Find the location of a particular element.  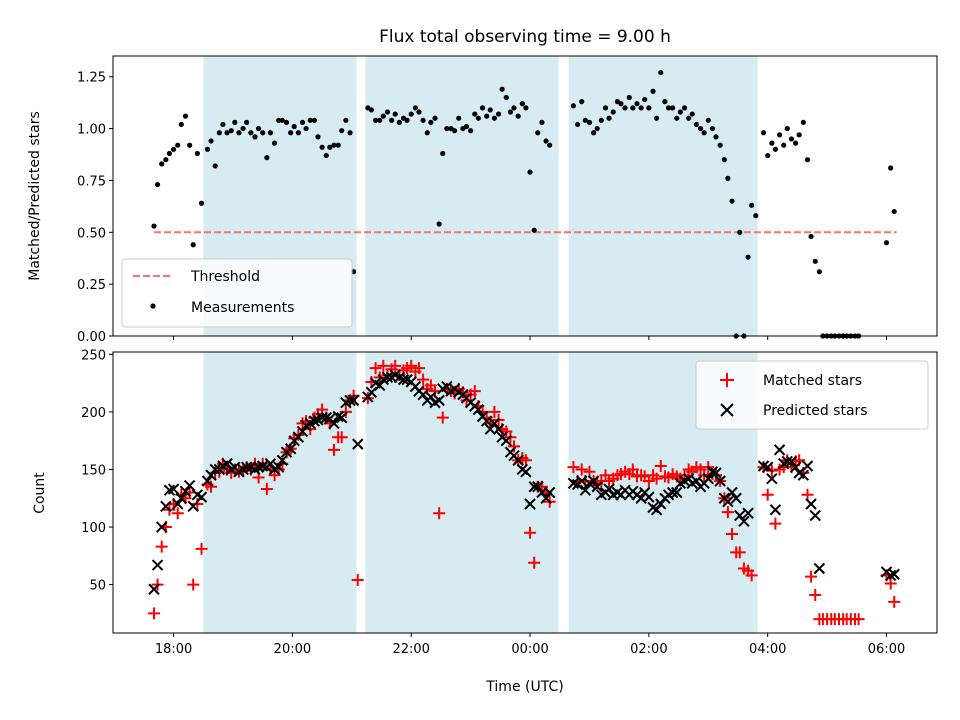

top-legend: Threshold Measurements is located at coordinates (237, 293).